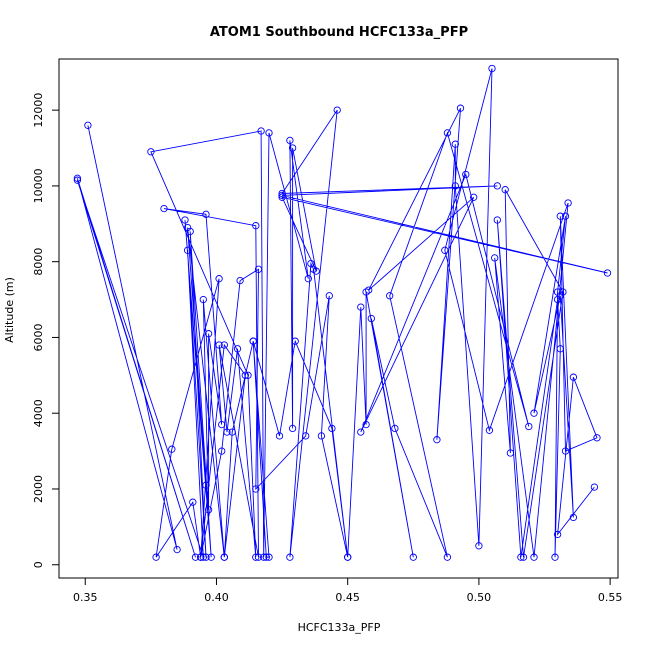 The width and height of the screenshot is (650, 650). Describe the element at coordinates (85, 597) in the screenshot. I see `x-tick-label: 0.35` at that location.